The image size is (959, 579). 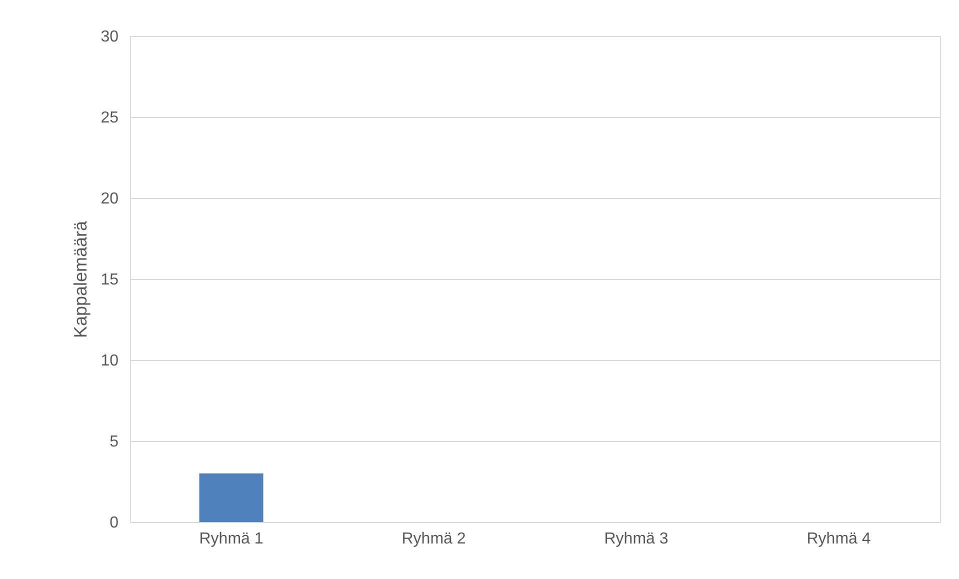 I want to click on x-tick-label: Ryhmä 1, so click(x=231, y=539).